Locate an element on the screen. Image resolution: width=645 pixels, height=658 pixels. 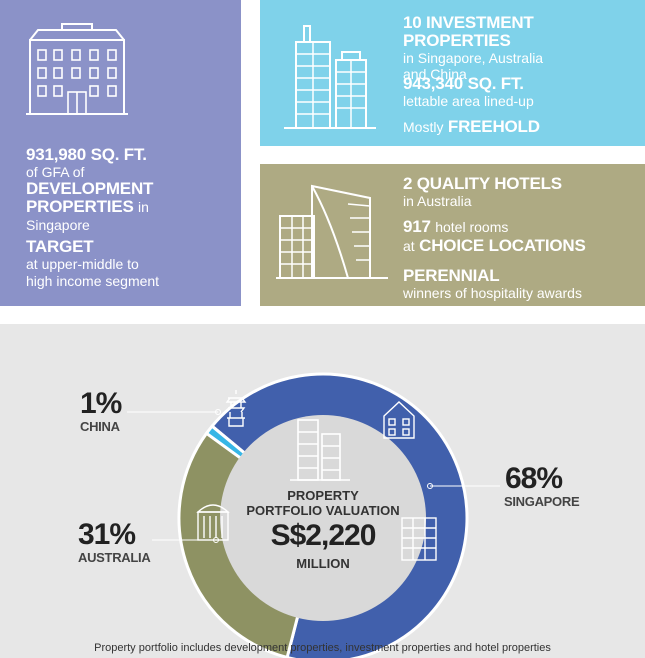
inv-locations-1: in Singapore, Australia is located at coordinates (473, 58).